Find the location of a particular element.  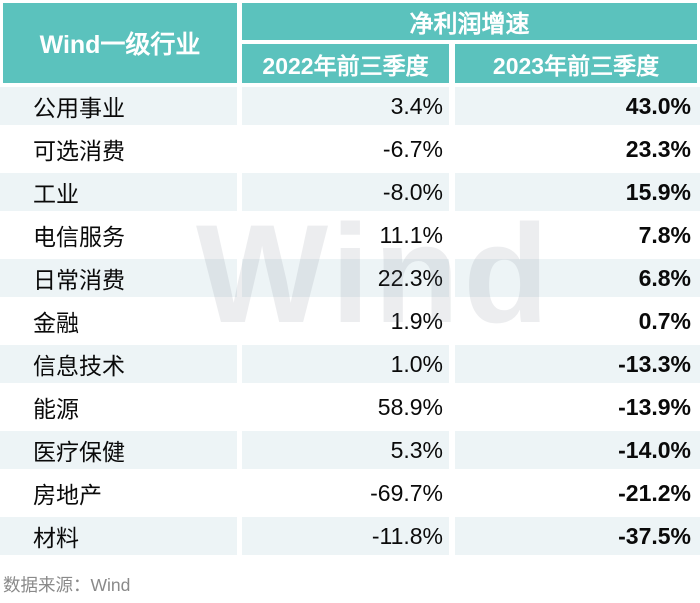

value-2023-cell: 0.7% is located at coordinates (577, 323).